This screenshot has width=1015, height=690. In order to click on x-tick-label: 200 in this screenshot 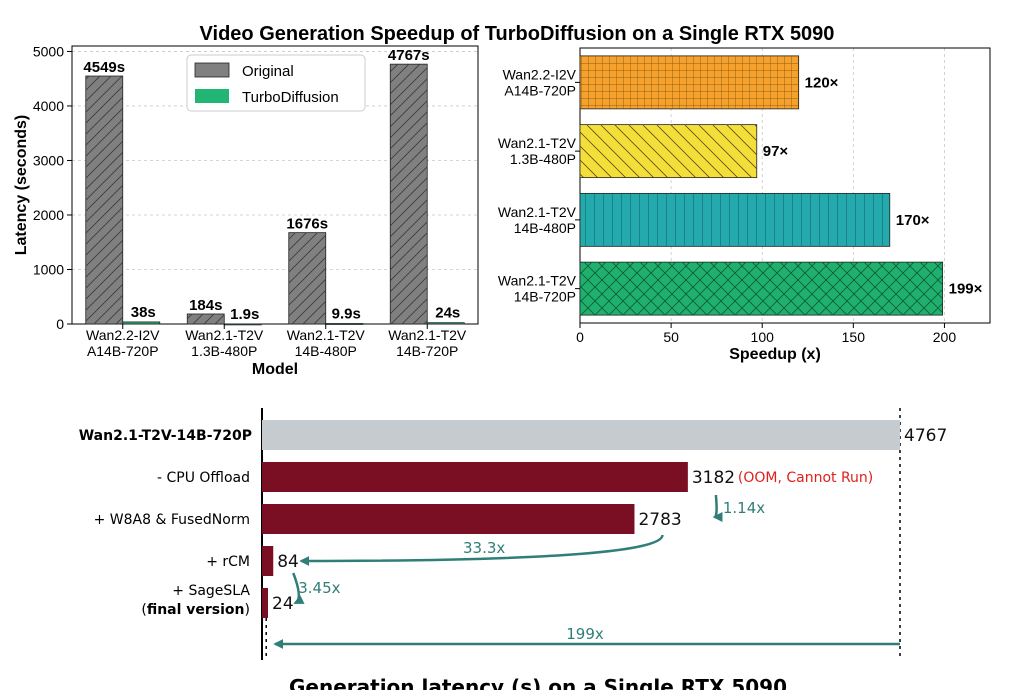, I will do `click(945, 337)`.